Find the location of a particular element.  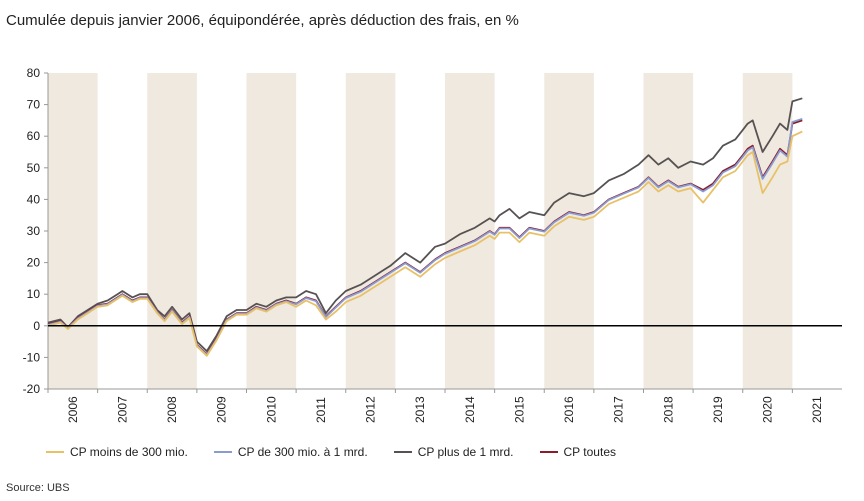

legend-label-mid: CP de 300 mio. à 1 mrd. is located at coordinates (302, 452).